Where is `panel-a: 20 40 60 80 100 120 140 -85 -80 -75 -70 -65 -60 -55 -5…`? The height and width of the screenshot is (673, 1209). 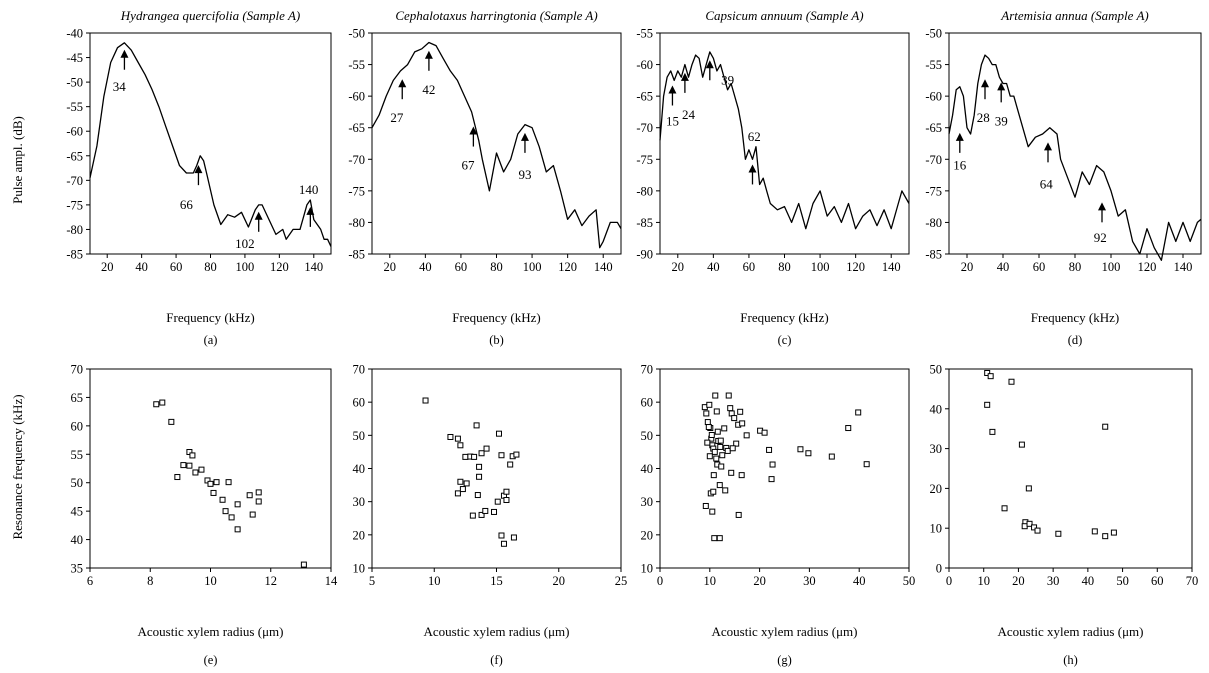 panel-a: 20 40 60 80 100 120 140 -85 -80 -75 -70 -65 -60 -55 -5… is located at coordinates (199, 177).